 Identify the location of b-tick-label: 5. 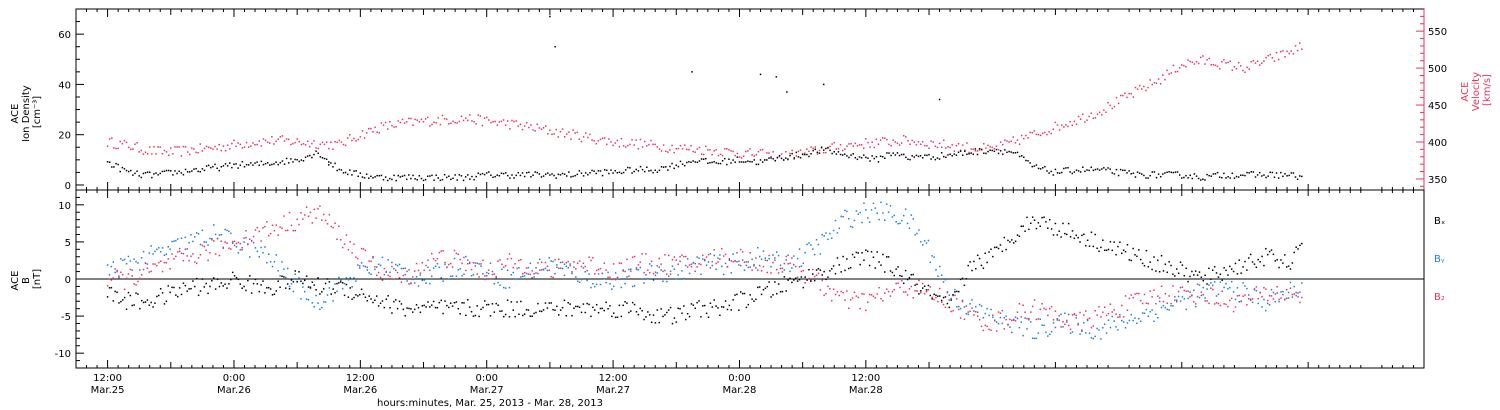
(68, 243).